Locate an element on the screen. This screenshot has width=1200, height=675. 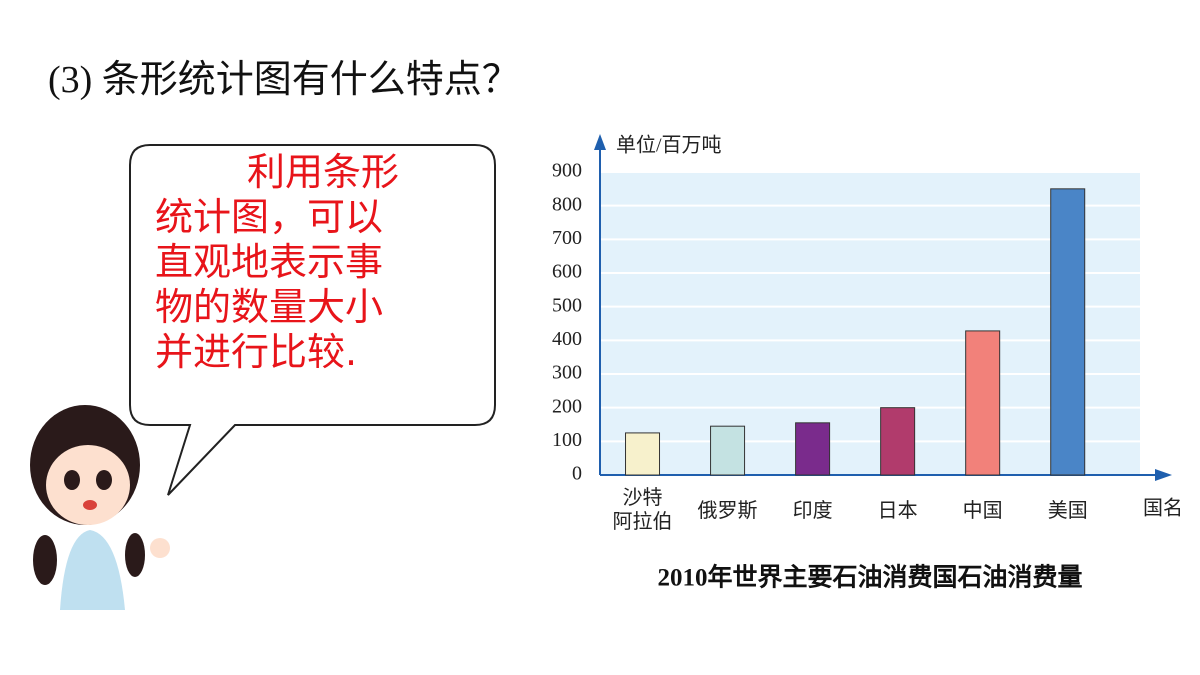
x-tick-label: 俄罗斯 is located at coordinates (727, 510).